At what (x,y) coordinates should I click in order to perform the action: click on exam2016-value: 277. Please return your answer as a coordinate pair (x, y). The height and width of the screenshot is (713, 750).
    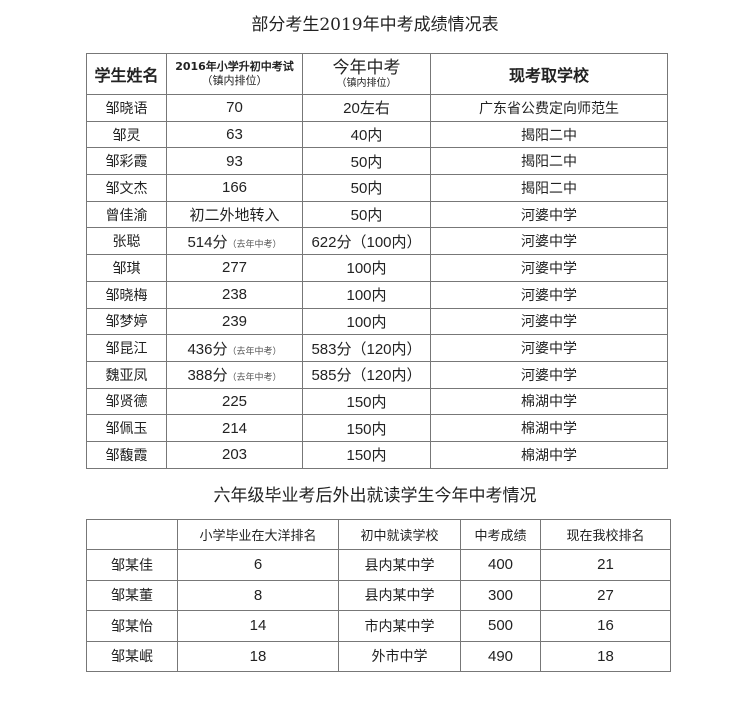
    Looking at the image, I should click on (234, 268).